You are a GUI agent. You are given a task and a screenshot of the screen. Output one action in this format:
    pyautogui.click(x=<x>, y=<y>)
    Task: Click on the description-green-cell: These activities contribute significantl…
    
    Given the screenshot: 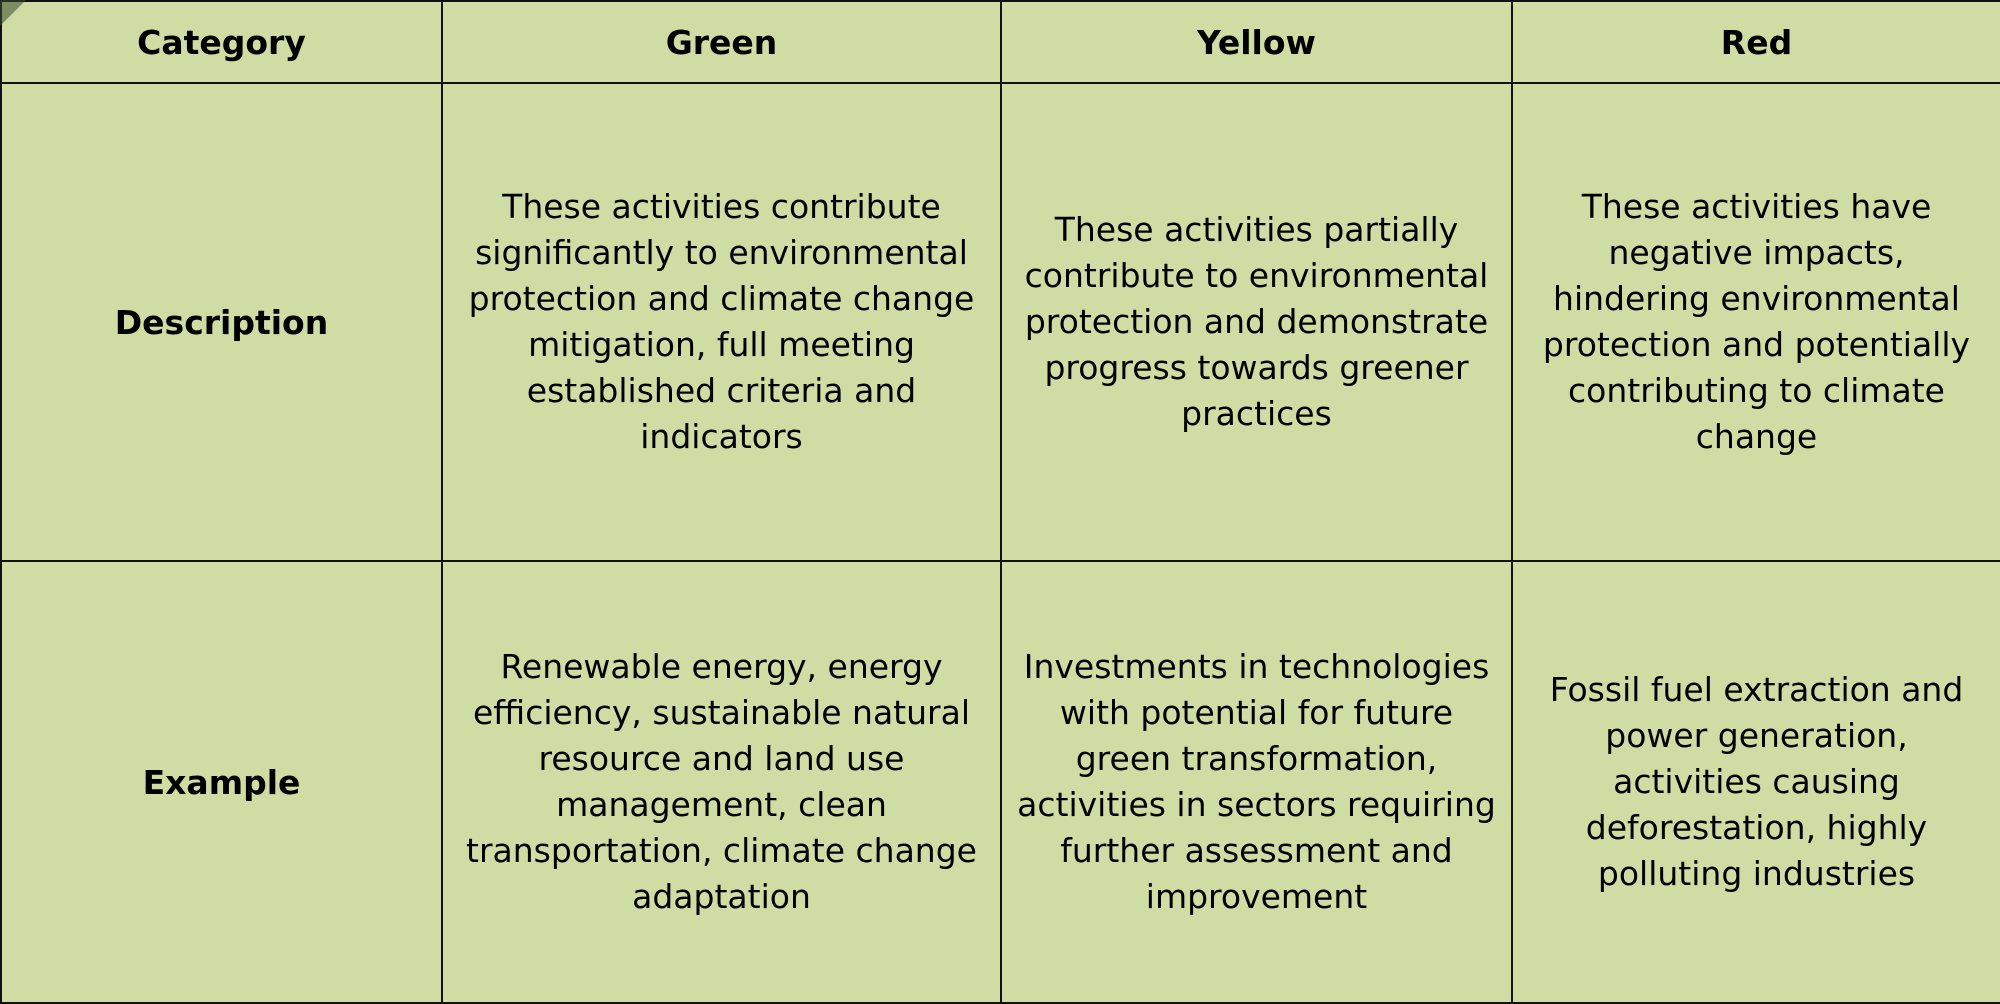 What is the action you would take?
    pyautogui.click(x=721, y=322)
    